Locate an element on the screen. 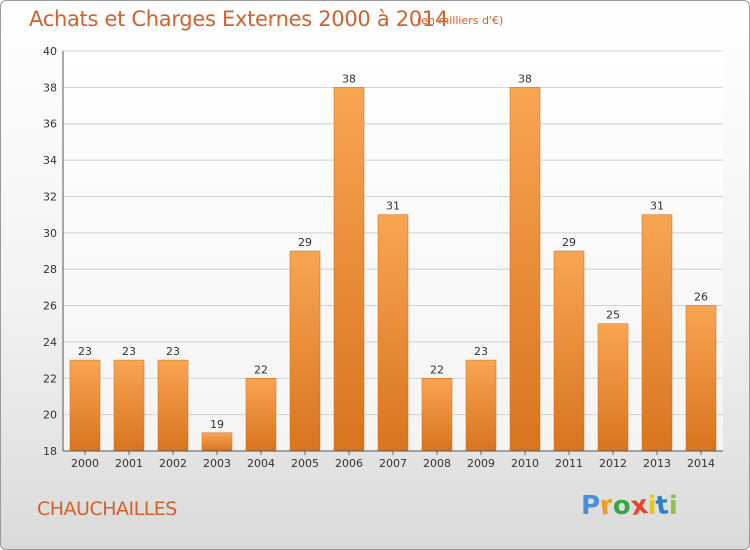  bar-2013 is located at coordinates (657, 333).